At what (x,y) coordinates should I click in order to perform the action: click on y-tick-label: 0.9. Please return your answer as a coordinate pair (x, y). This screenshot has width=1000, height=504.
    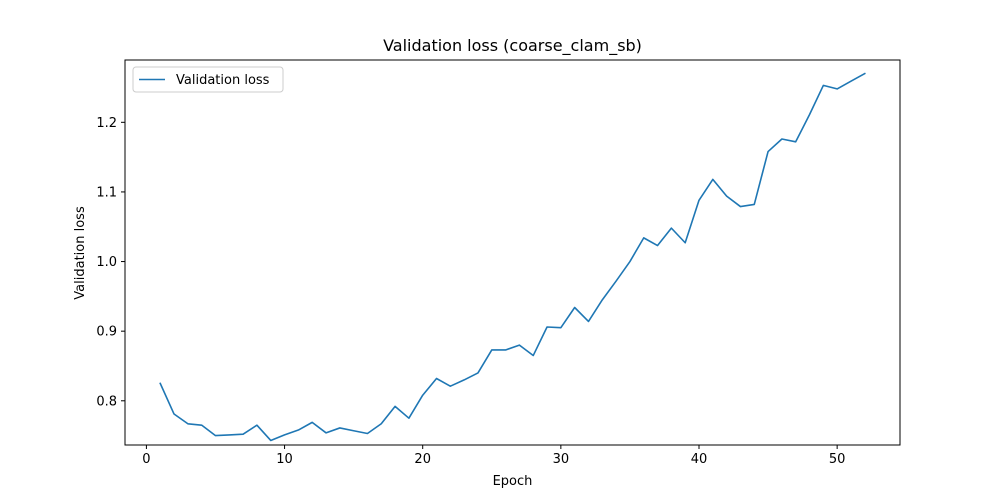
    Looking at the image, I should click on (106, 332).